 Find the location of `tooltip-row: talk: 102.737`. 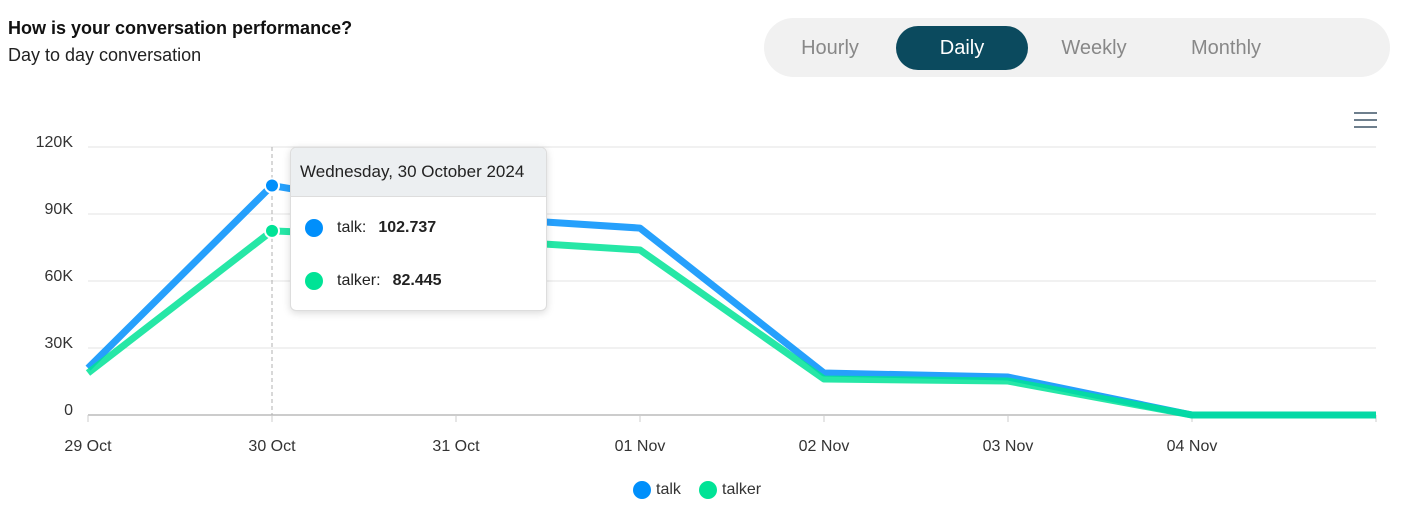

tooltip-row: talk: 102.737 is located at coordinates (370, 228).